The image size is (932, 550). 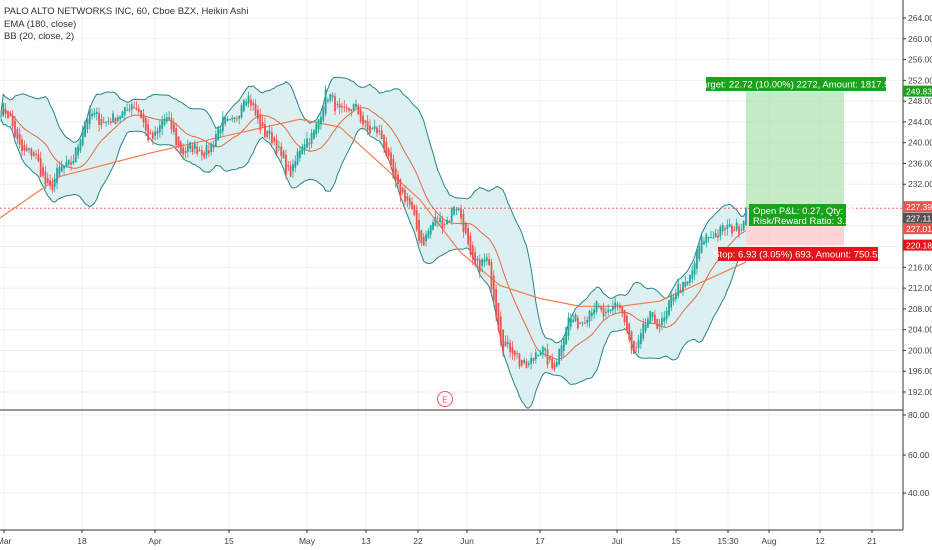 I want to click on time-tick-label: 22, so click(x=418, y=541).